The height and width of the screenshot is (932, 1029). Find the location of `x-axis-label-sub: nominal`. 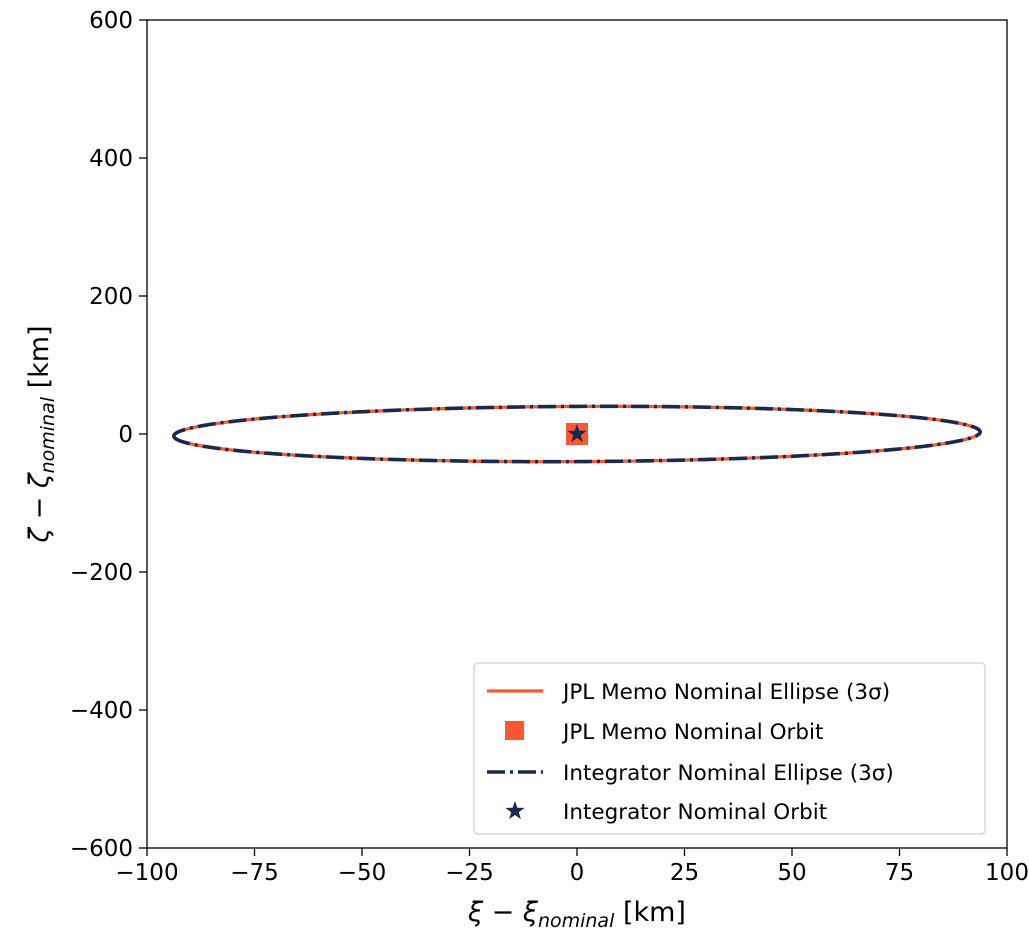

x-axis-label-sub: nominal is located at coordinates (576, 921).